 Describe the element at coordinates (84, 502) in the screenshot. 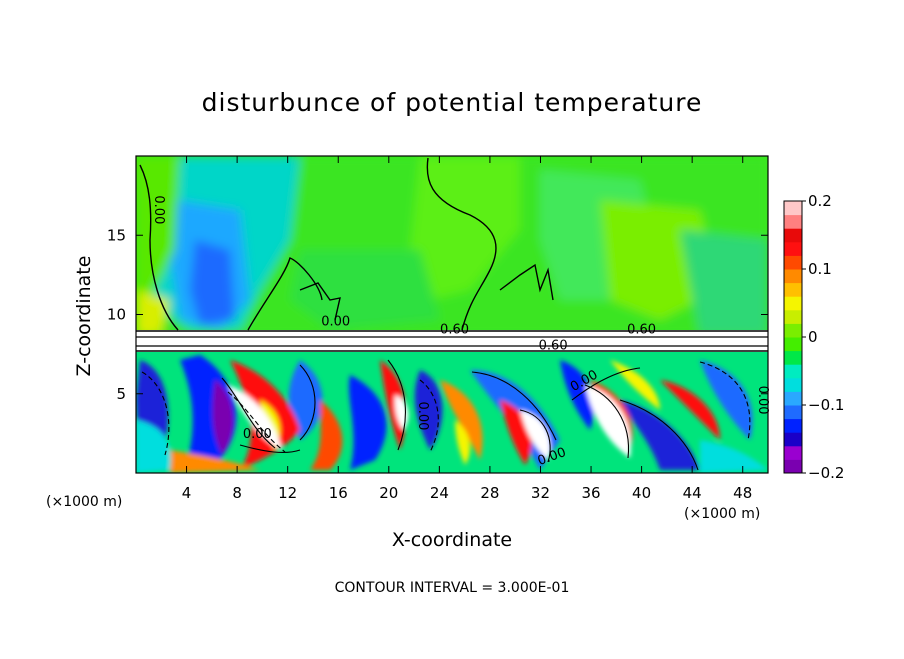

I see `x-unit-label-left: (×1000 m)` at that location.